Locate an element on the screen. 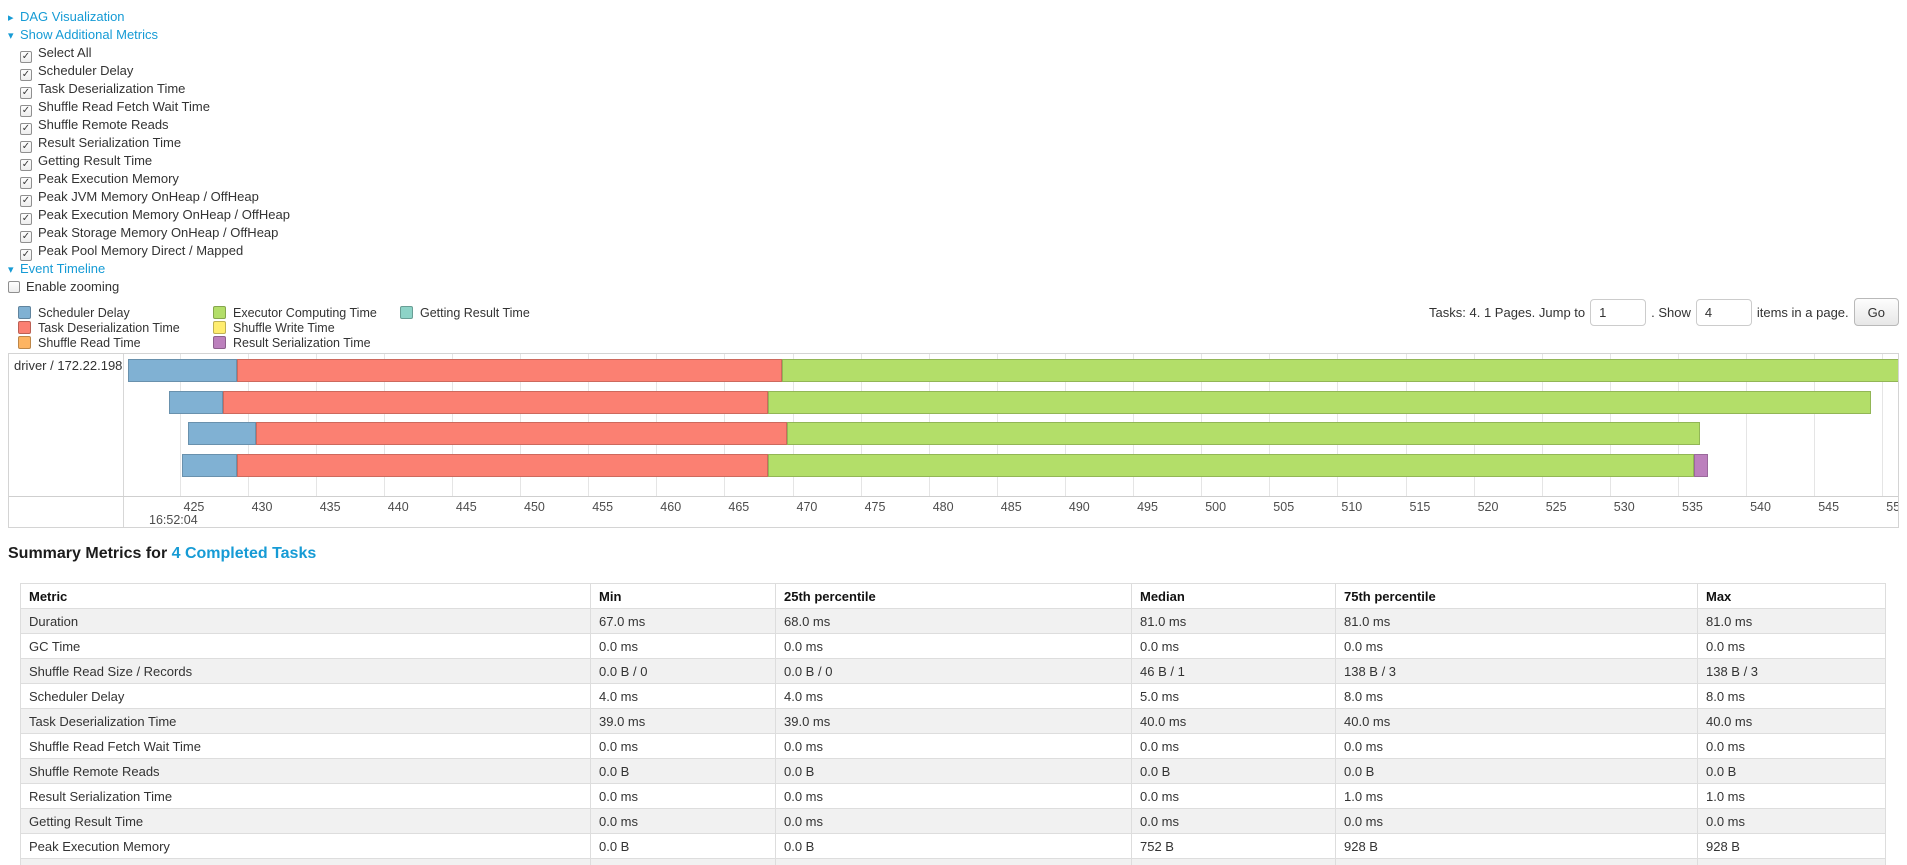 This screenshot has height=865, width=1907. table-cell: 4.0 ms is located at coordinates (953, 696).